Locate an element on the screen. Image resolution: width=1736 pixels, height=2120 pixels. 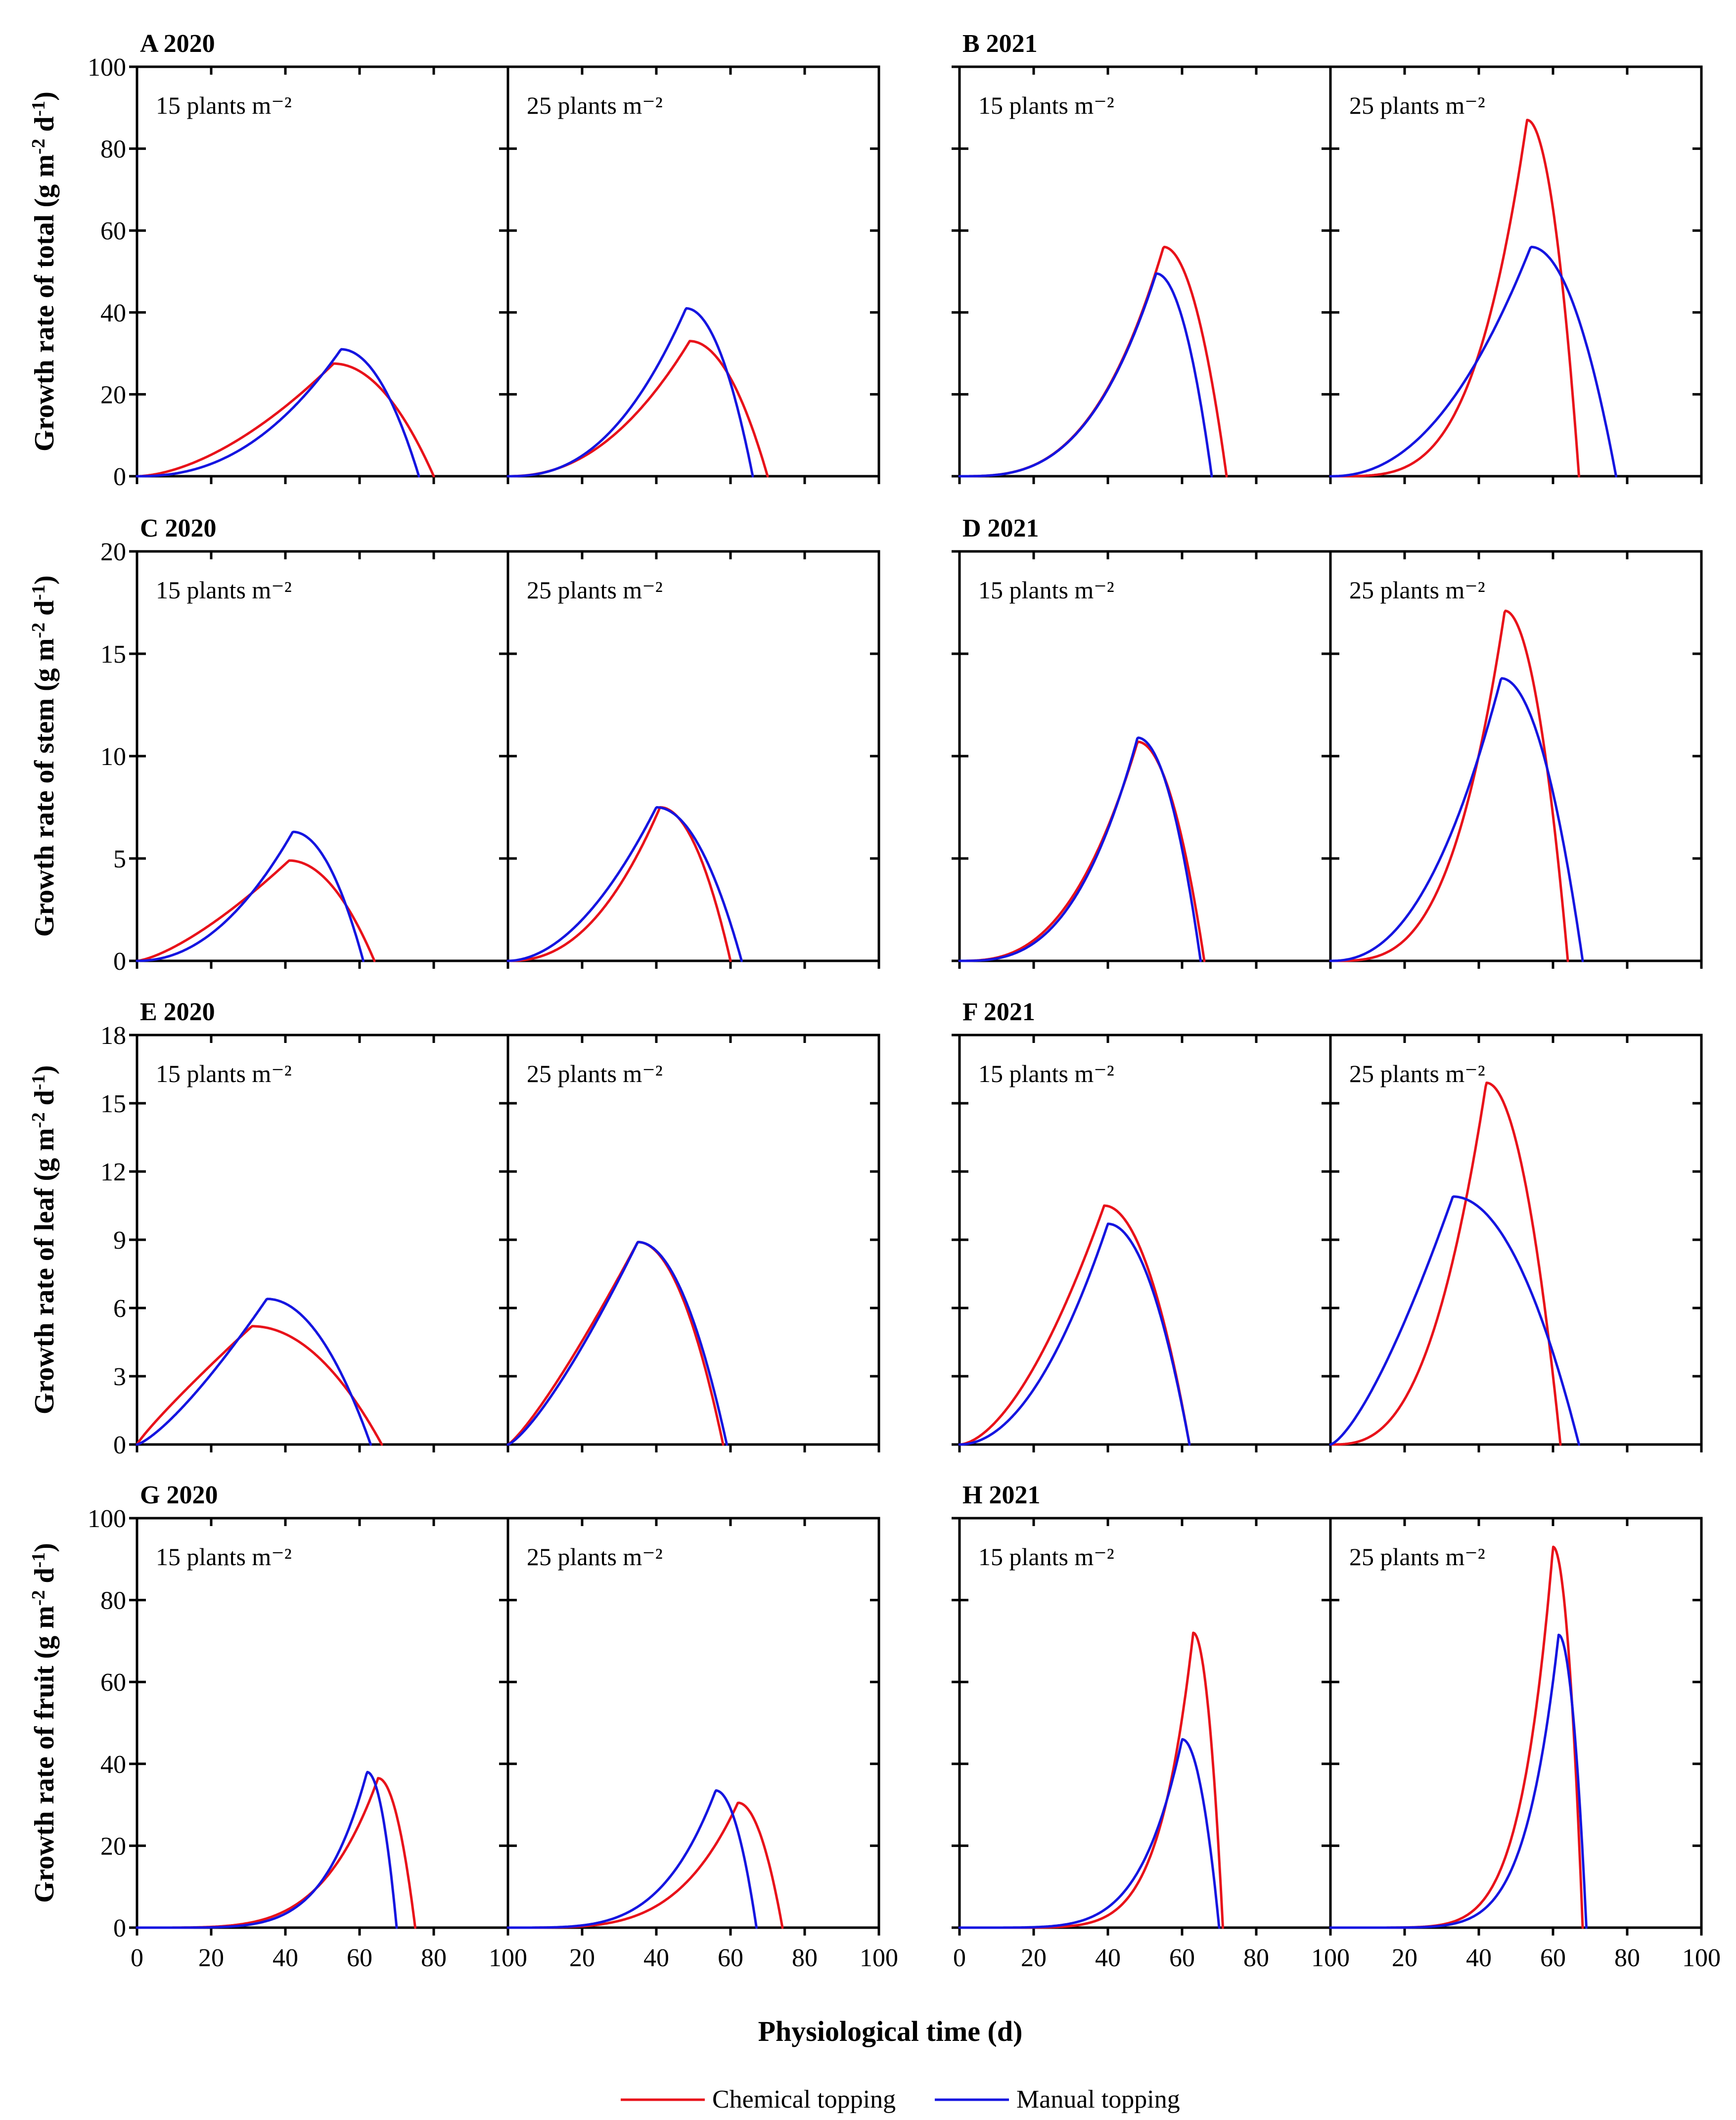
y-axis-label: Growth rate of fruit (g m-2 d-1) is located at coordinates (44, 1723).